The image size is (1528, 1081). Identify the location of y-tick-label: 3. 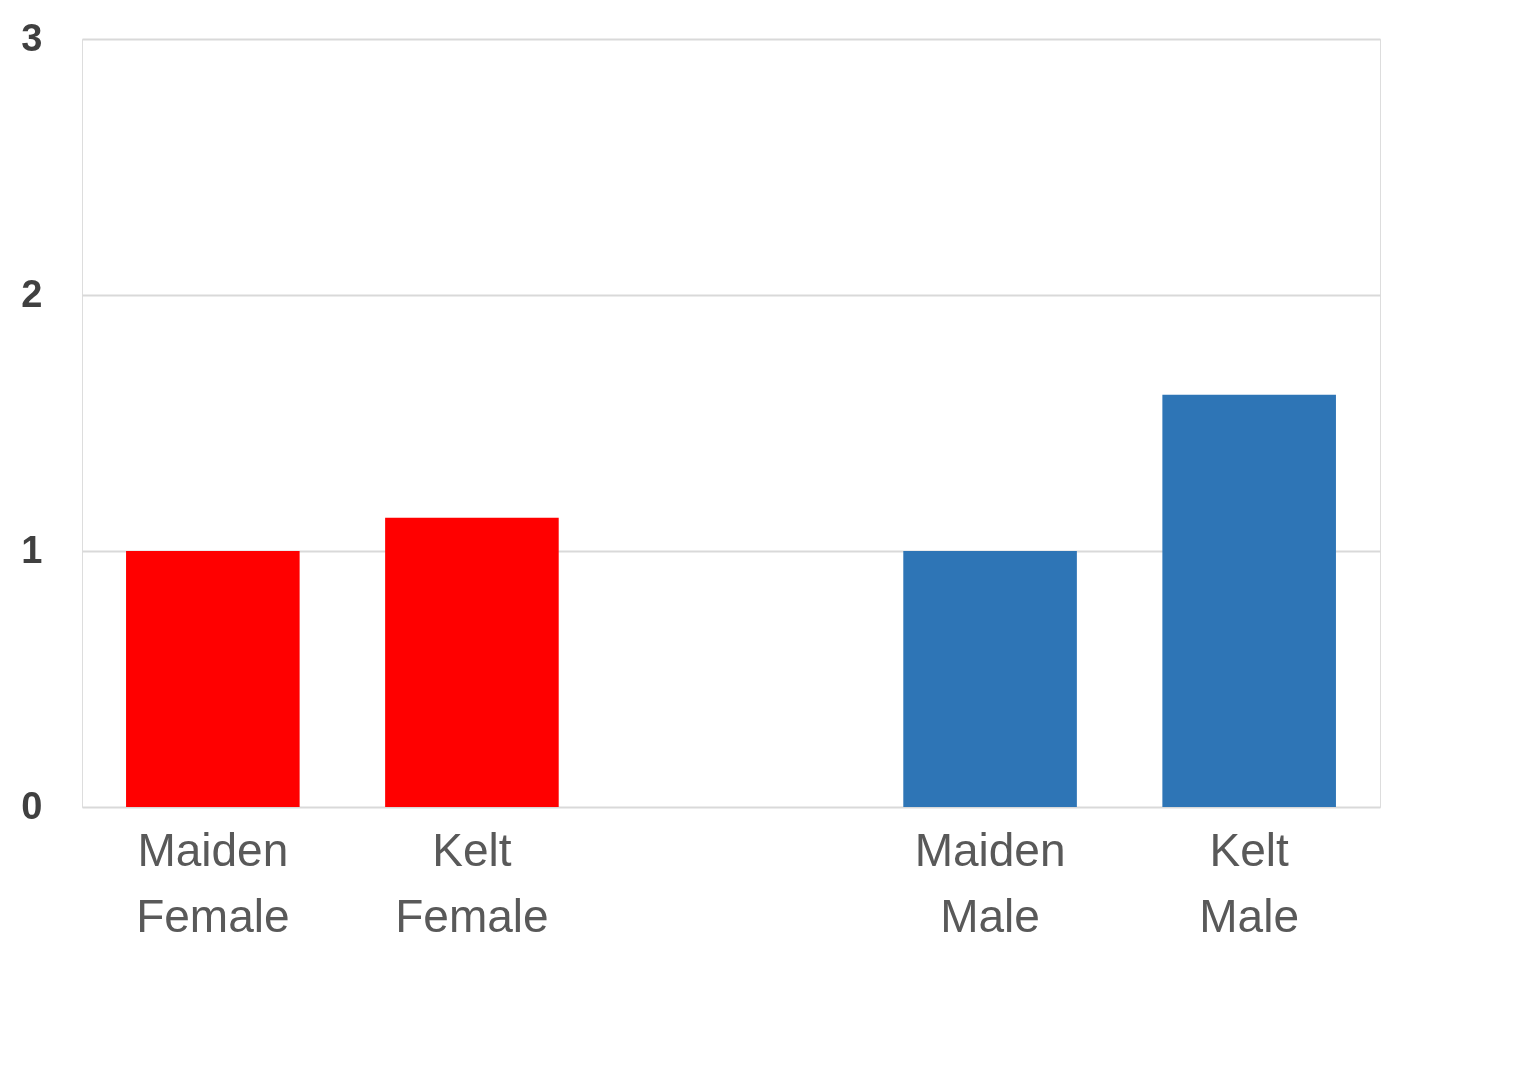
(32, 37).